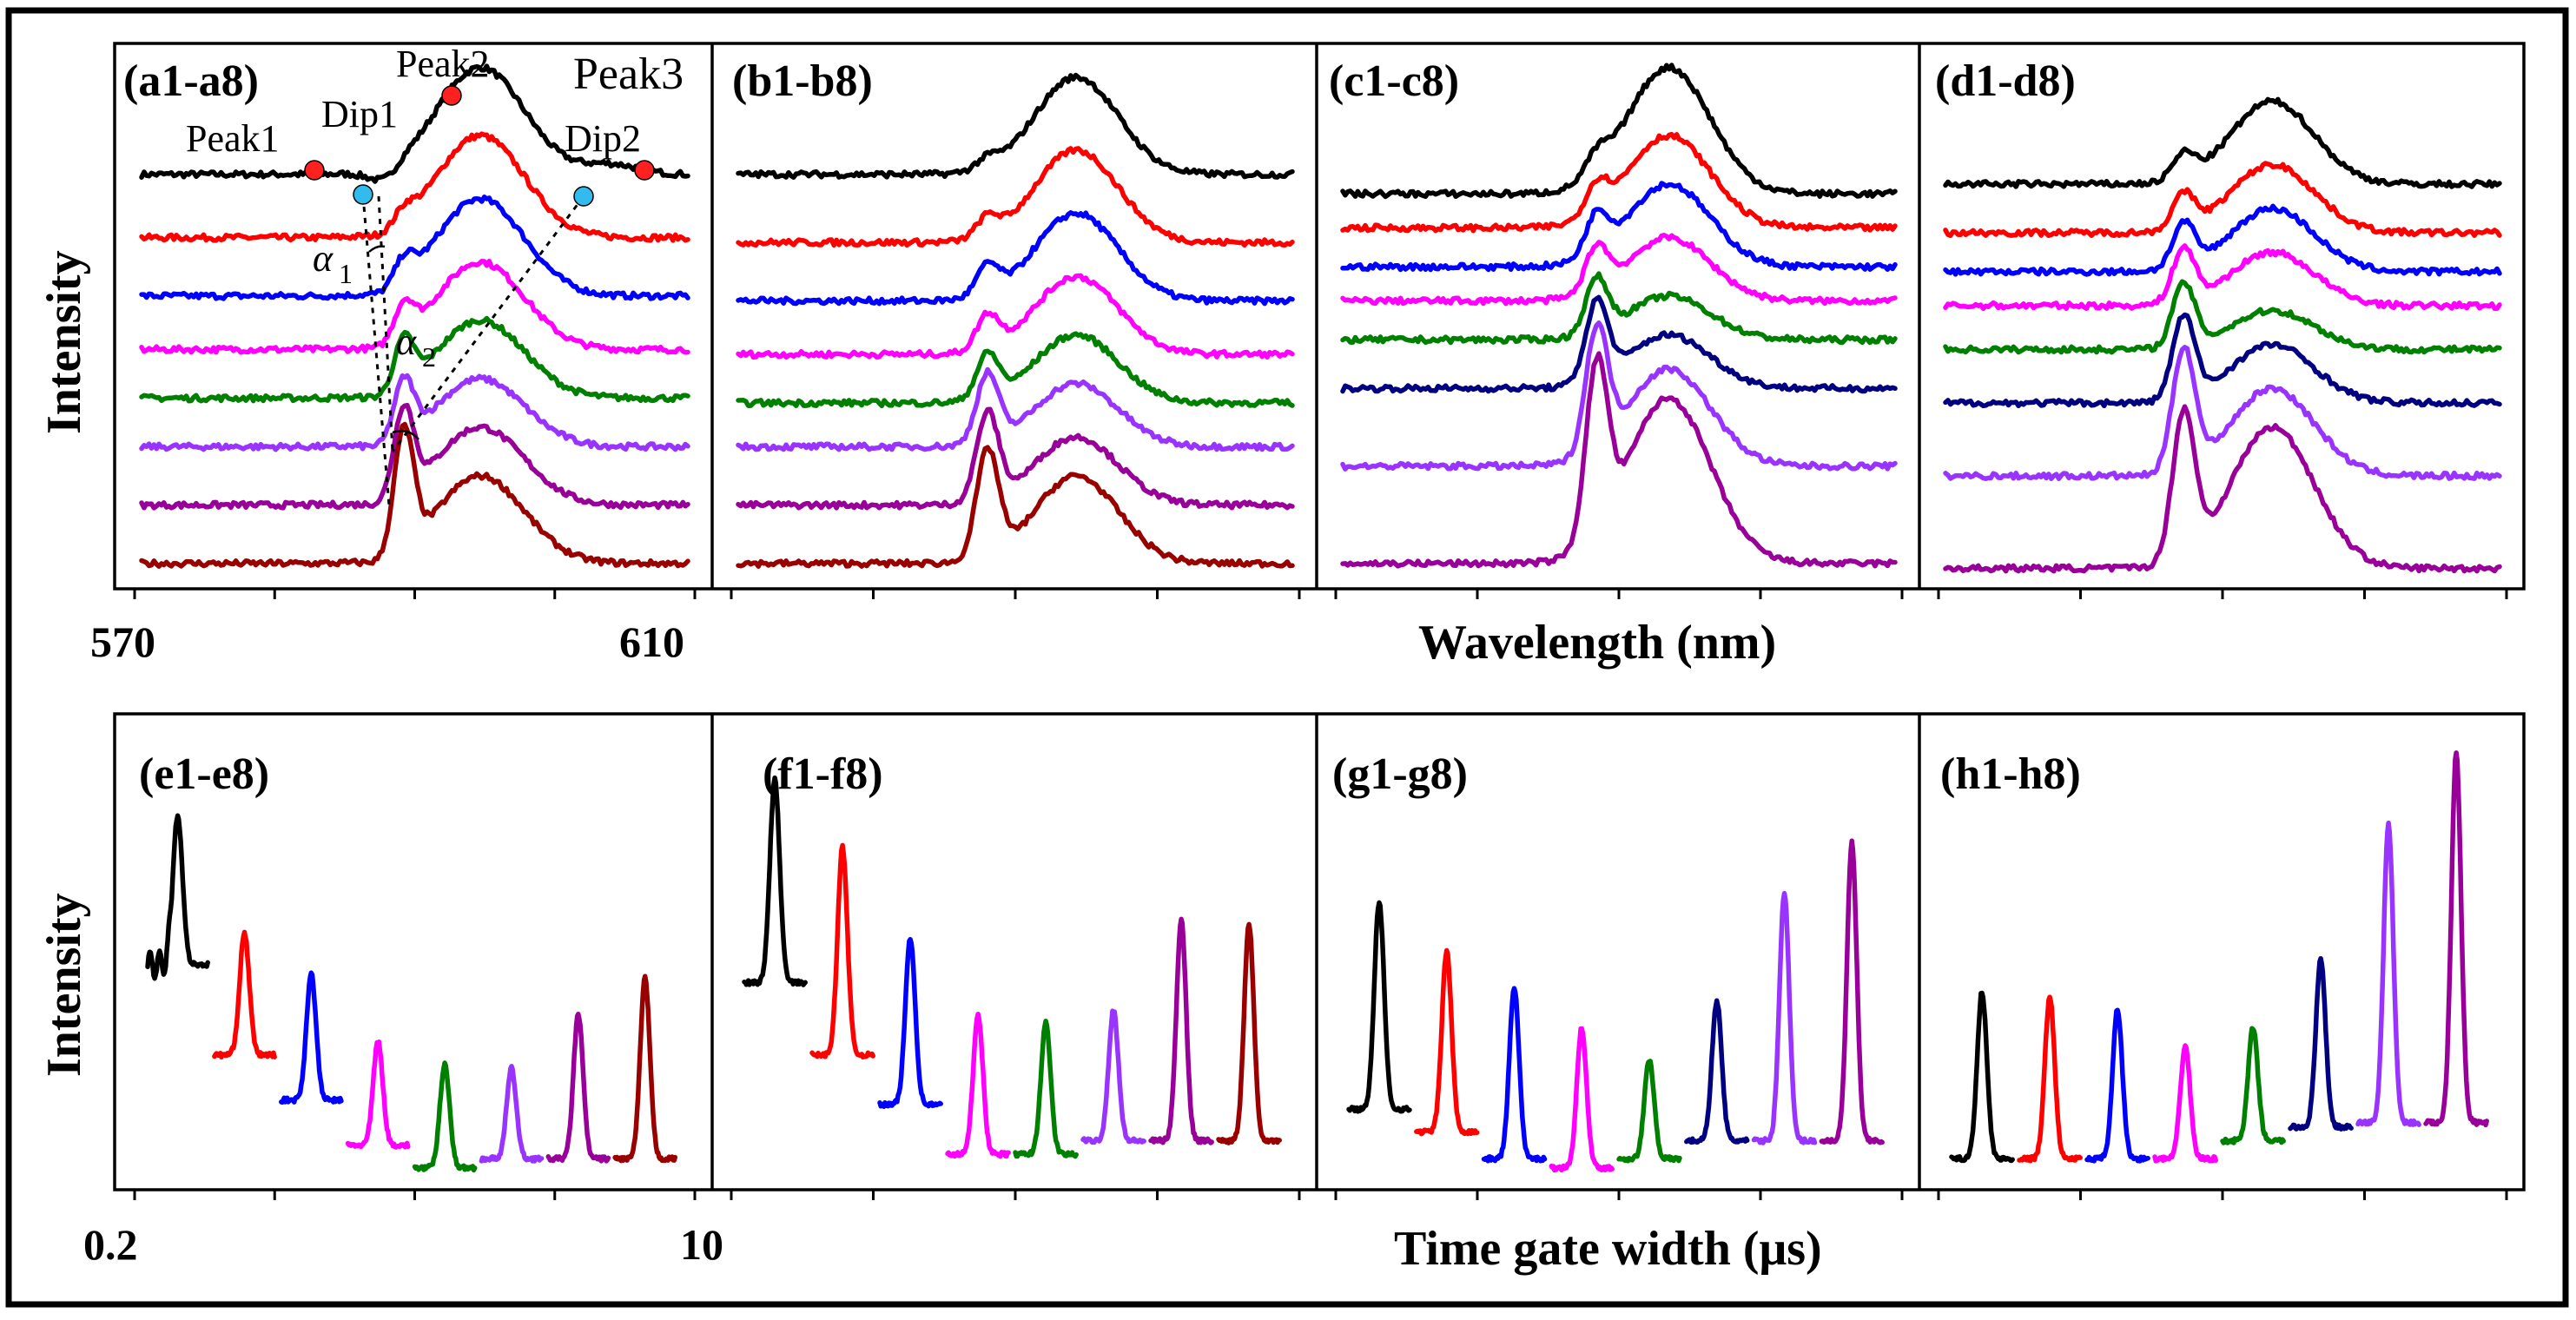 This screenshot has width=2576, height=1320. Describe the element at coordinates (1400, 774) in the screenshot. I see `panel-label-g: (g1-g8)` at that location.